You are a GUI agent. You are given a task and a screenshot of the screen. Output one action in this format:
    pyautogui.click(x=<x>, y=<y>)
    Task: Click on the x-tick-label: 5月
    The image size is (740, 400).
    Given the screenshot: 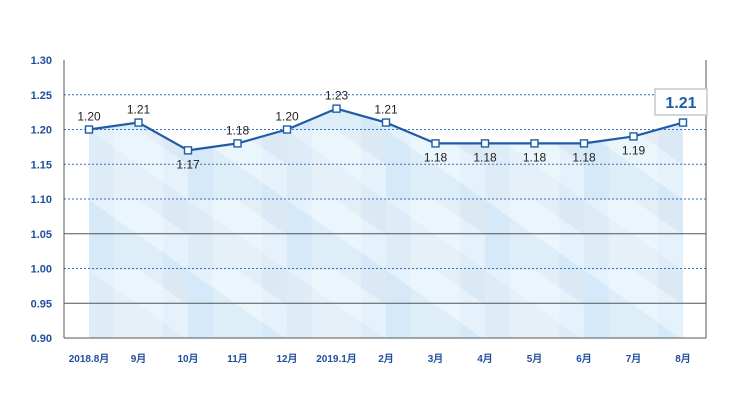 What is the action you would take?
    pyautogui.click(x=535, y=359)
    